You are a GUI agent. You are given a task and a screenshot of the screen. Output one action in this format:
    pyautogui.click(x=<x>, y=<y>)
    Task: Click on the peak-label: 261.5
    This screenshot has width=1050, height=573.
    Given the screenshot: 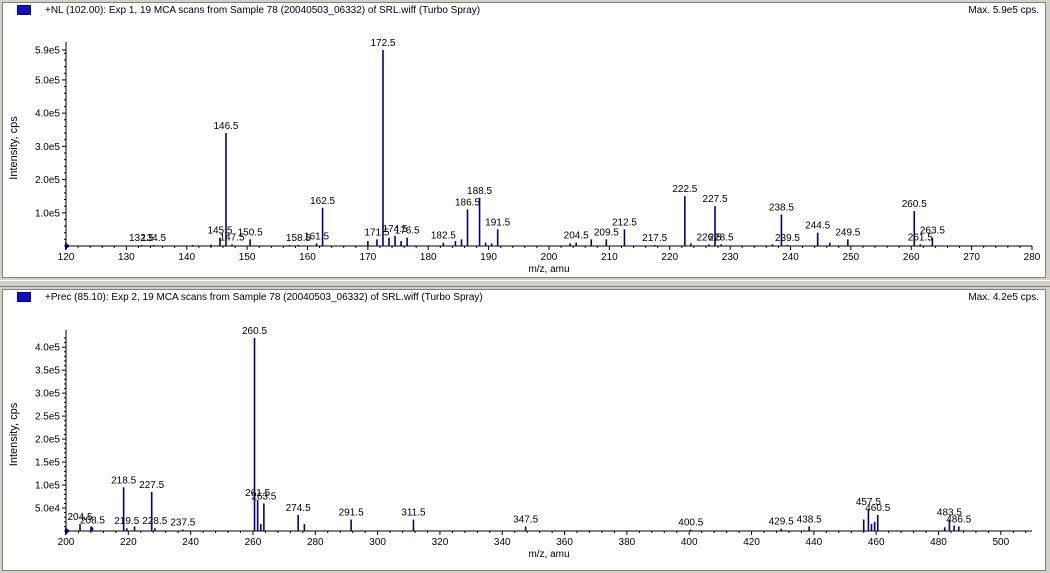 What is the action you would take?
    pyautogui.click(x=257, y=493)
    